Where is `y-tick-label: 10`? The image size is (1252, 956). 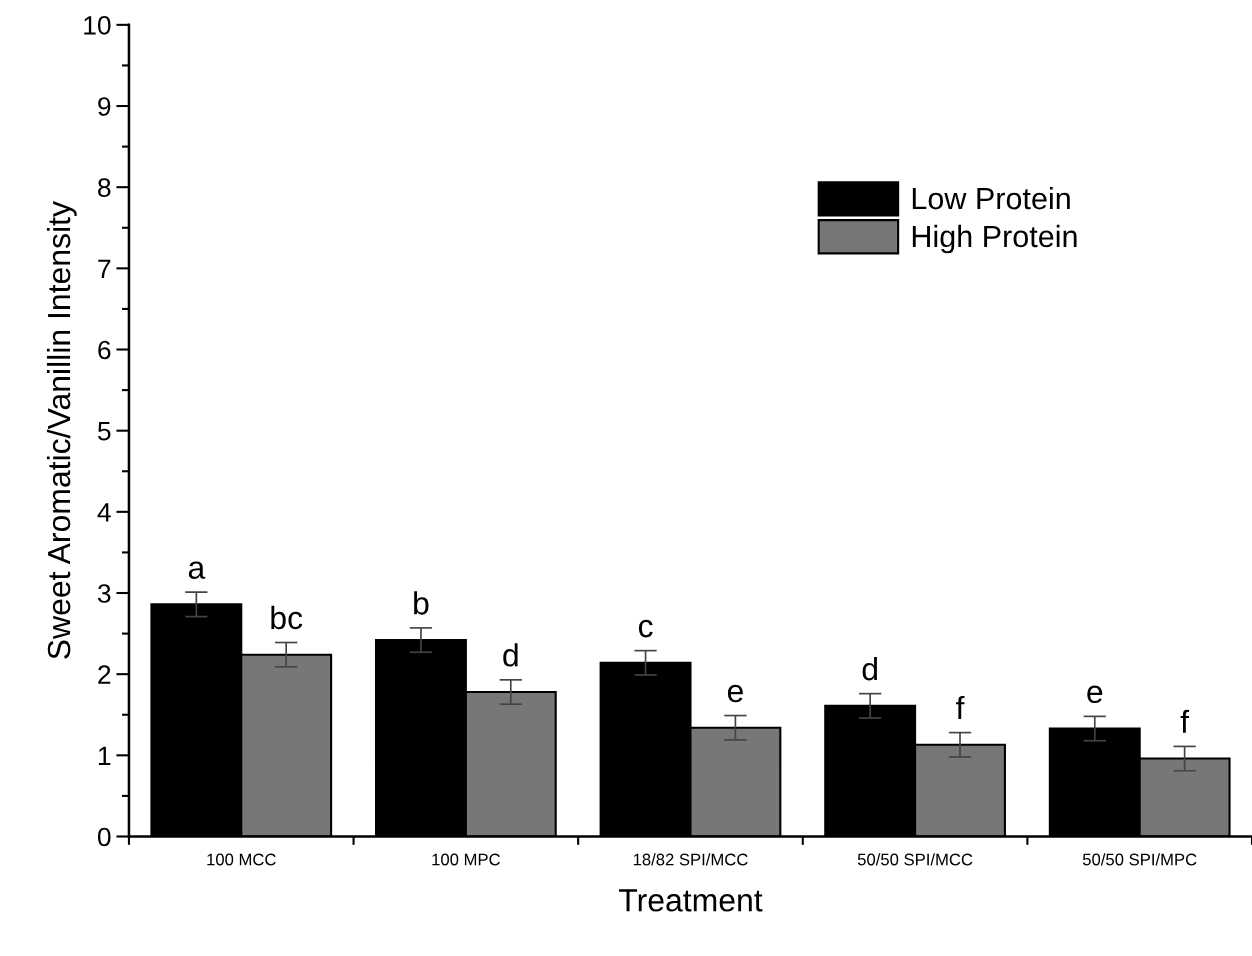
y-tick-label: 10 is located at coordinates (97, 25).